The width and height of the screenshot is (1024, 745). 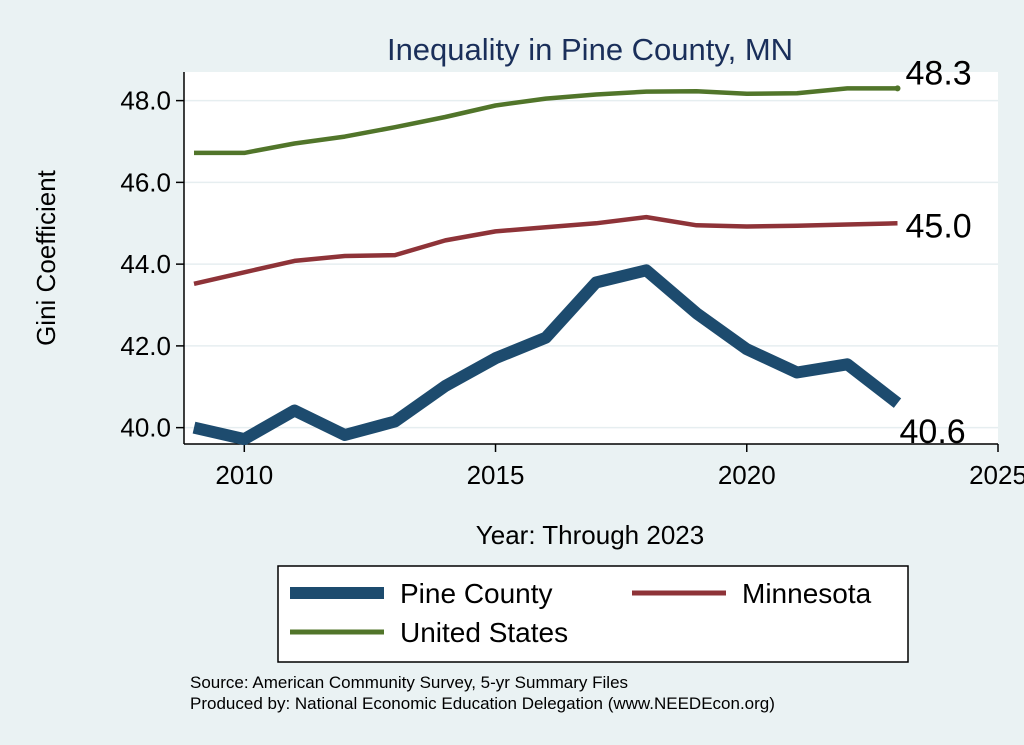 What do you see at coordinates (145, 264) in the screenshot?
I see `y-tick-label: 44.0` at bounding box center [145, 264].